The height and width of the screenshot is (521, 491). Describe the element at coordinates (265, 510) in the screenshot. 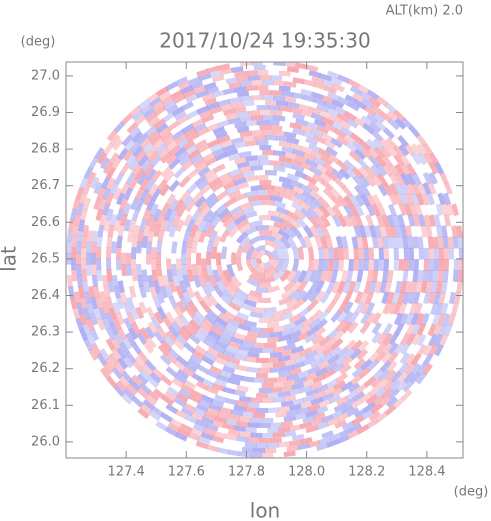

I see `x-axis-label: lon` at that location.